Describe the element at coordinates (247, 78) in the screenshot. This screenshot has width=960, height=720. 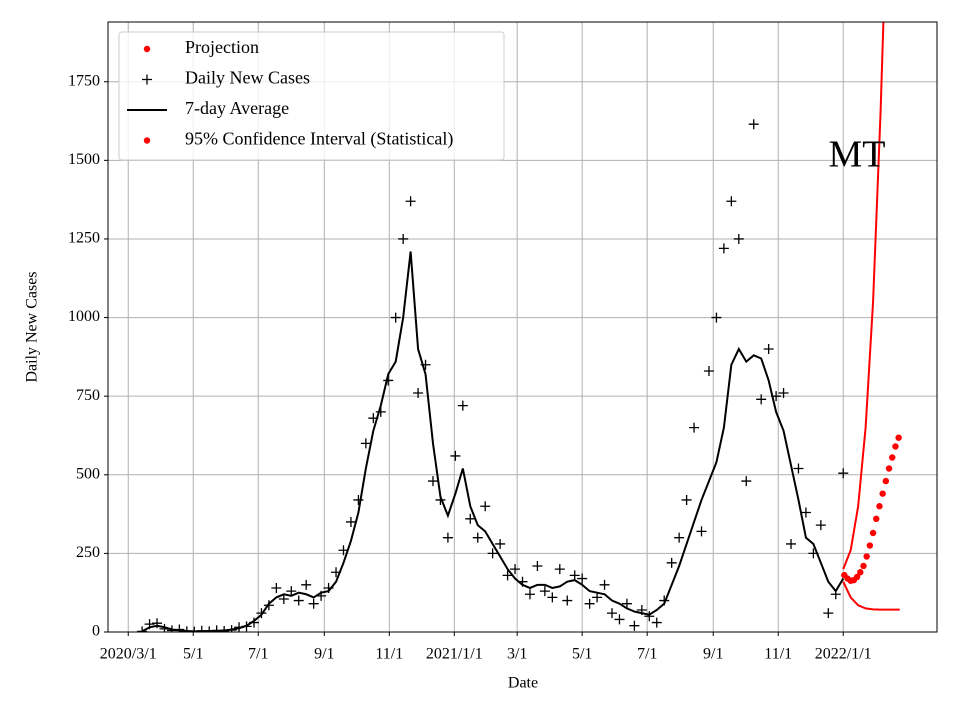
I see `legend-label: Daily New Cases` at that location.